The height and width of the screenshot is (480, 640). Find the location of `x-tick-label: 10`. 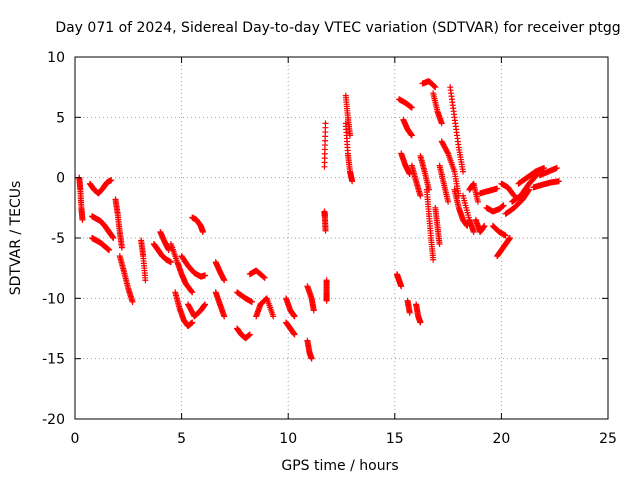

x-tick-label: 10 is located at coordinates (288, 439).